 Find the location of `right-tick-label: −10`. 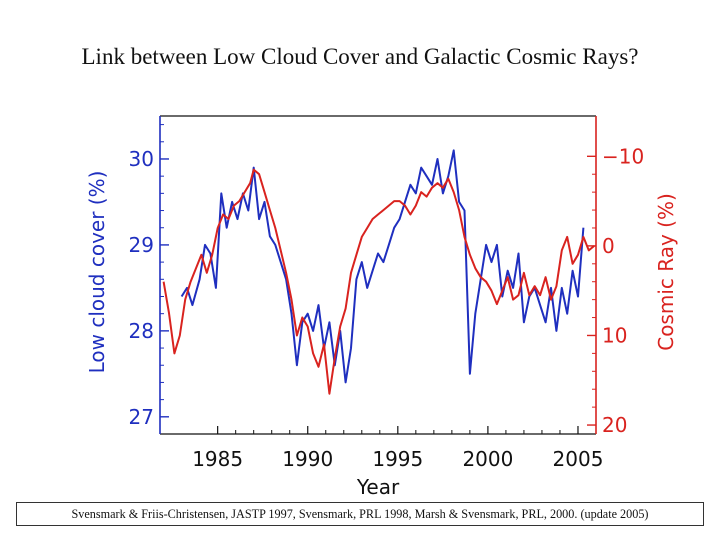

right-tick-label: −10 is located at coordinates (623, 156).